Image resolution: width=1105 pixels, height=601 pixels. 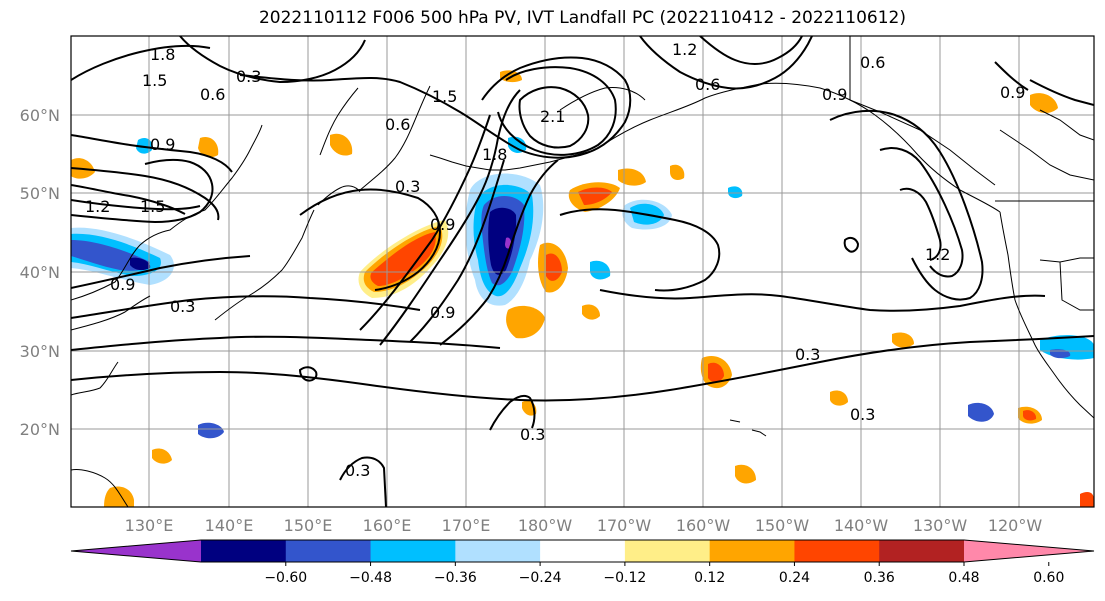 What do you see at coordinates (552, 116) in the screenshot?
I see `contour-label: 2.1` at bounding box center [552, 116].